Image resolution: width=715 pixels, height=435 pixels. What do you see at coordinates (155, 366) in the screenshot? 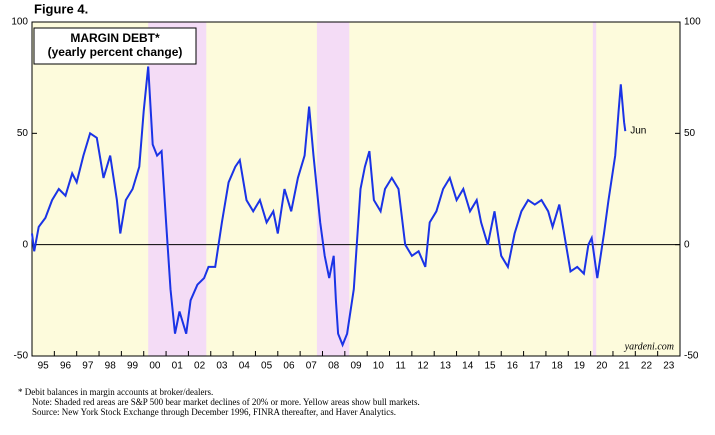
I see `x-tick-label: 00` at bounding box center [155, 366].